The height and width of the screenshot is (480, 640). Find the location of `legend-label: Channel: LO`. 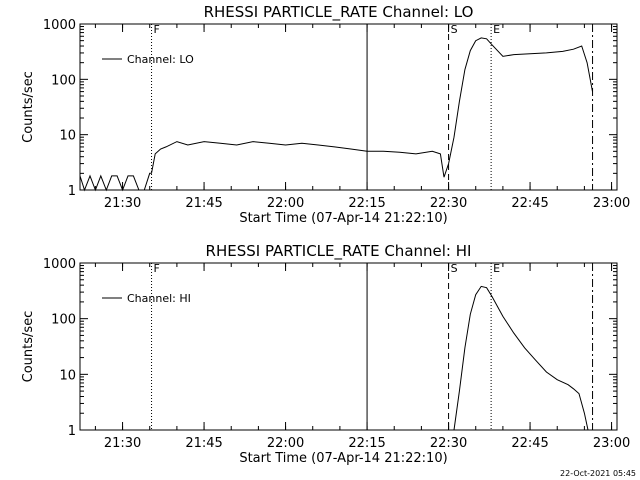

legend-label: Channel: LO is located at coordinates (160, 59).